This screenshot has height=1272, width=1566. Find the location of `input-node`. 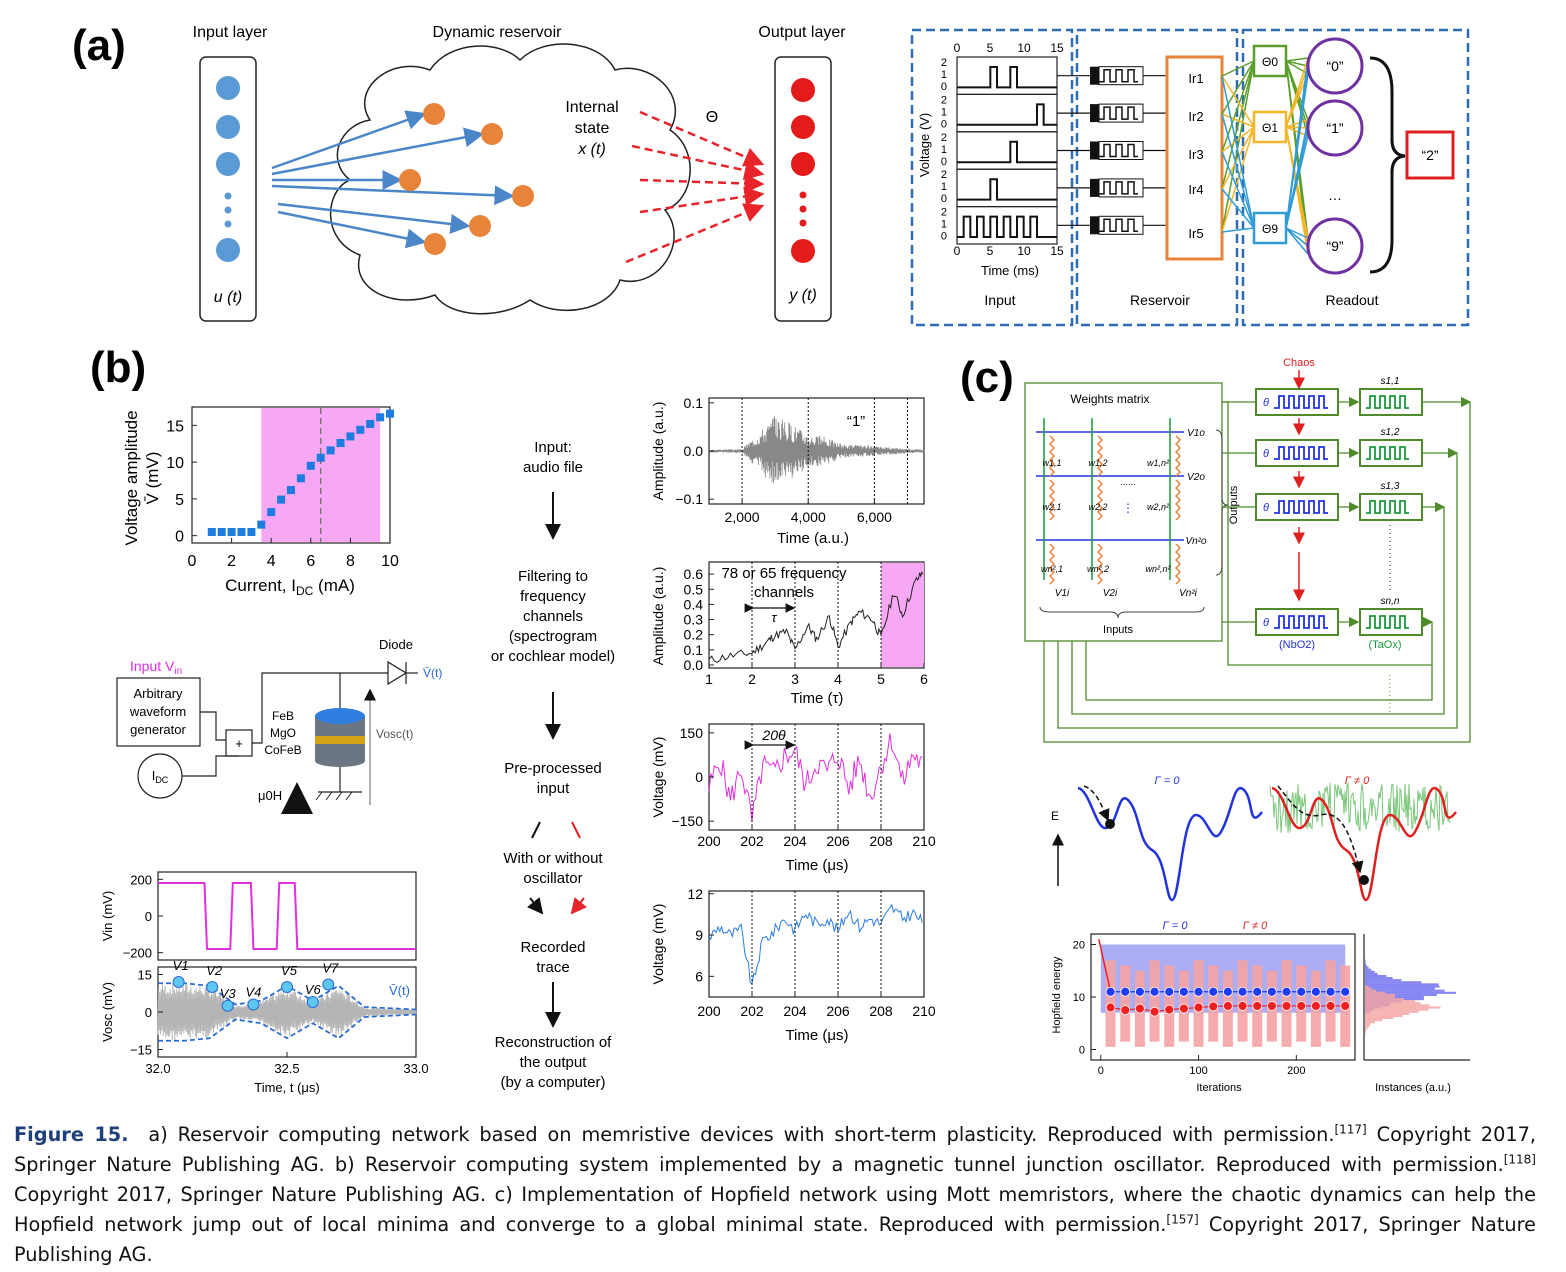

input-node is located at coordinates (228, 164).